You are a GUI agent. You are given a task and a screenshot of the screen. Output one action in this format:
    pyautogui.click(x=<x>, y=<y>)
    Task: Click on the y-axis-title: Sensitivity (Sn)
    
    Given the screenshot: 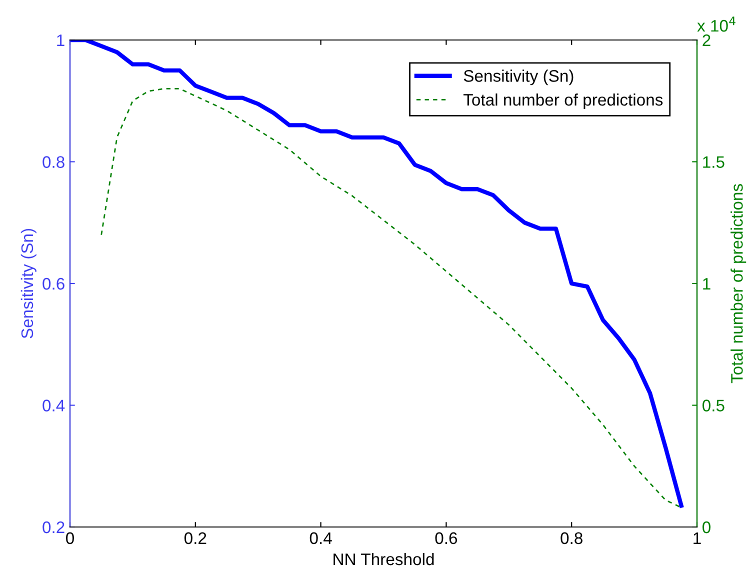 What is the action you would take?
    pyautogui.click(x=28, y=283)
    